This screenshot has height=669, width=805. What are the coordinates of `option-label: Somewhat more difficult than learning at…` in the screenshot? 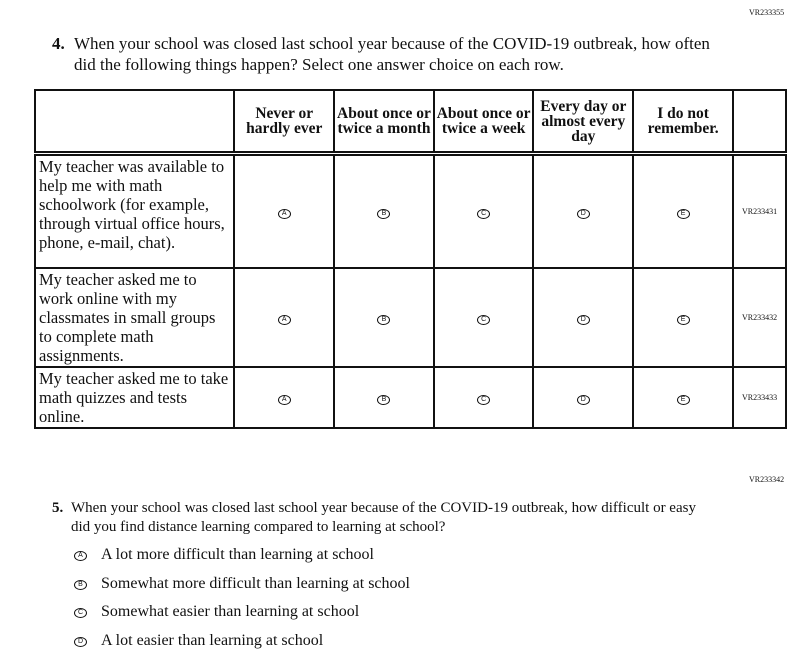 It's located at (255, 583).